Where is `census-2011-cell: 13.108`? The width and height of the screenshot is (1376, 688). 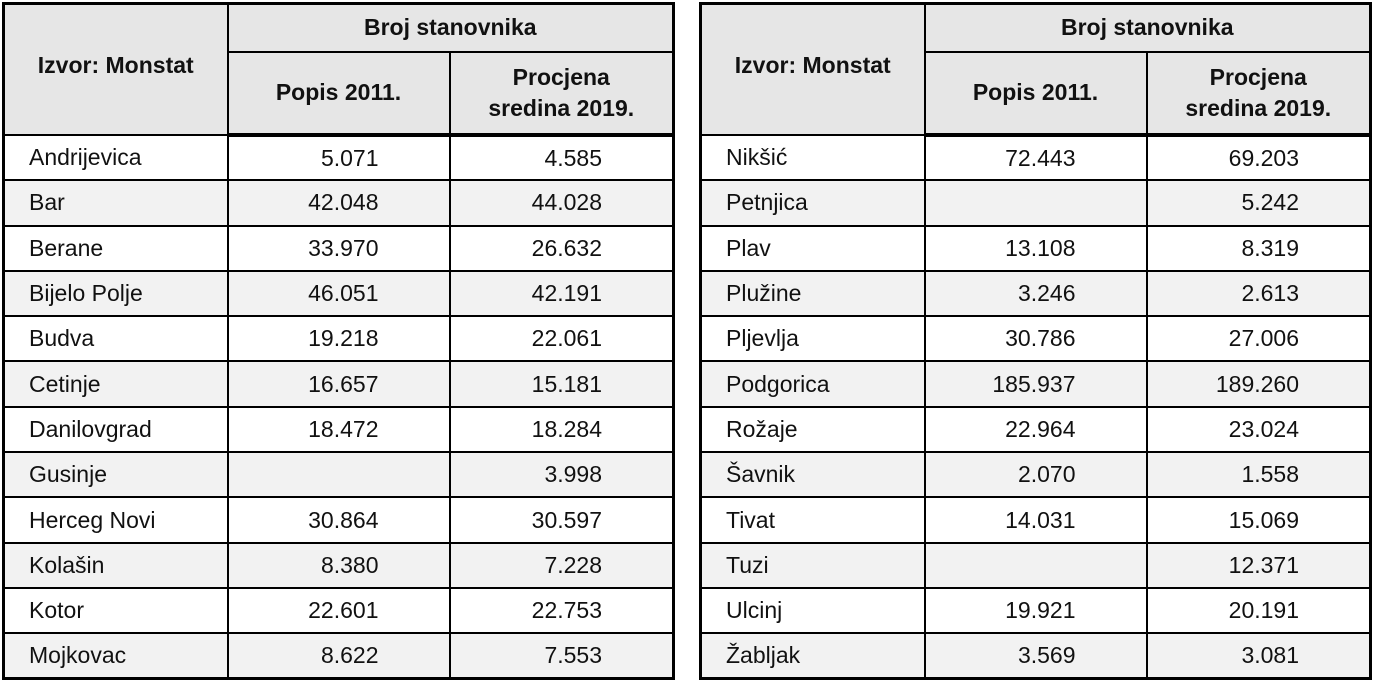
census-2011-cell: 13.108 is located at coordinates (1035, 248).